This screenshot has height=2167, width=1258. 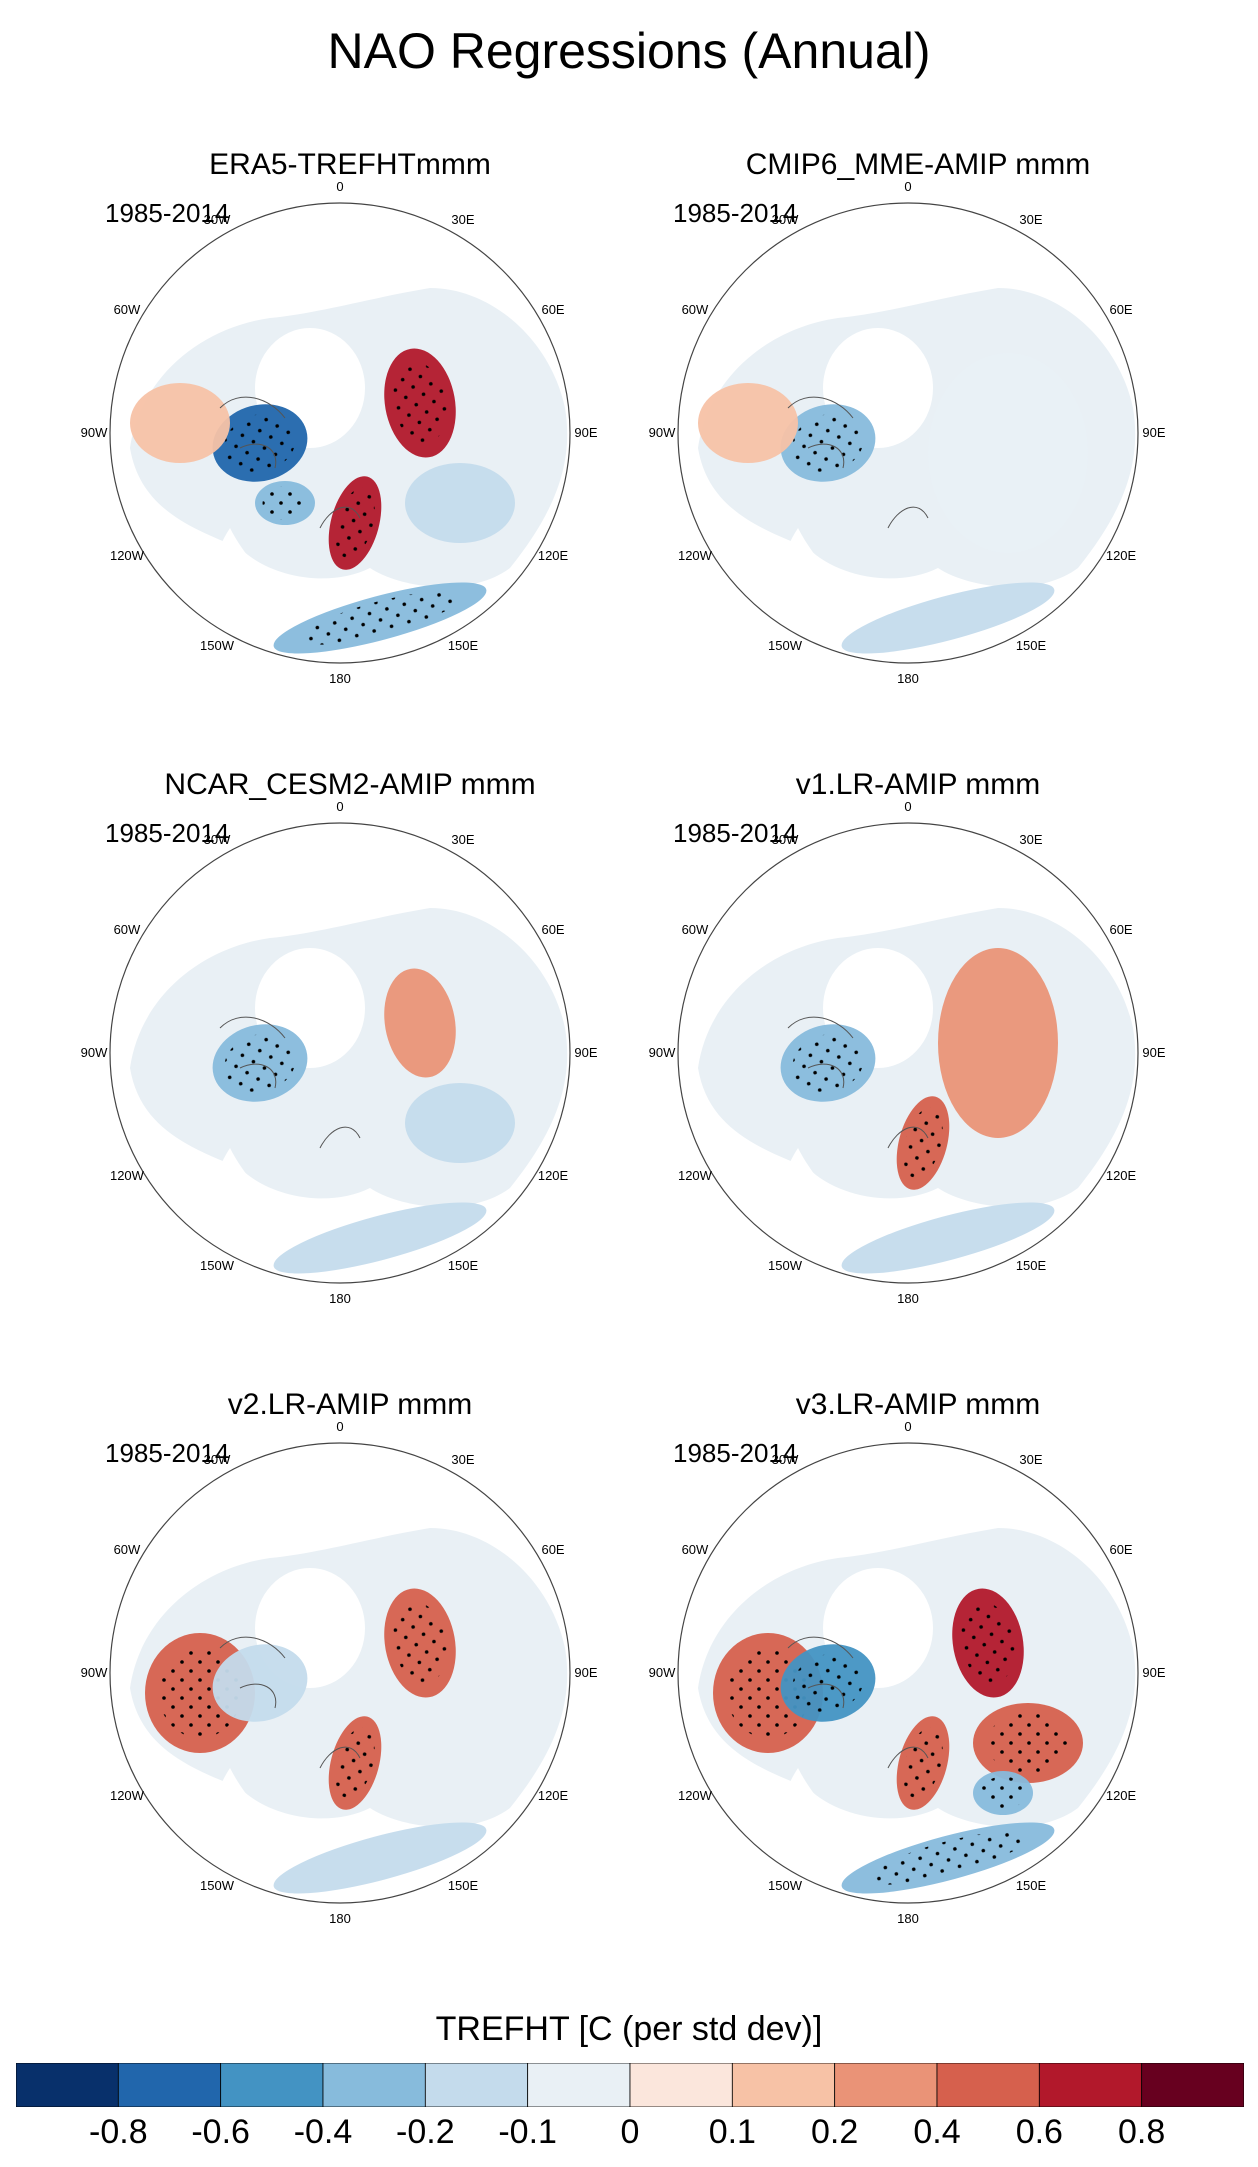 I want to click on panel-title: CMIP6_MME-AMIP mmm, so click(x=918, y=164).